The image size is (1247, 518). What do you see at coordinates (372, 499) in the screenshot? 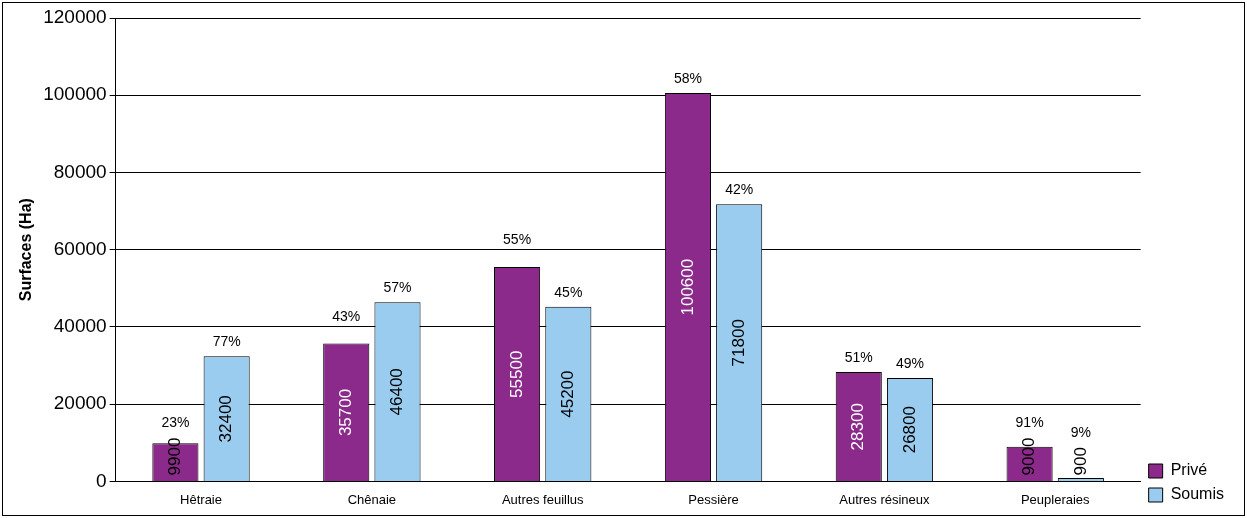
I see `x-tick-label: Chênaie` at bounding box center [372, 499].